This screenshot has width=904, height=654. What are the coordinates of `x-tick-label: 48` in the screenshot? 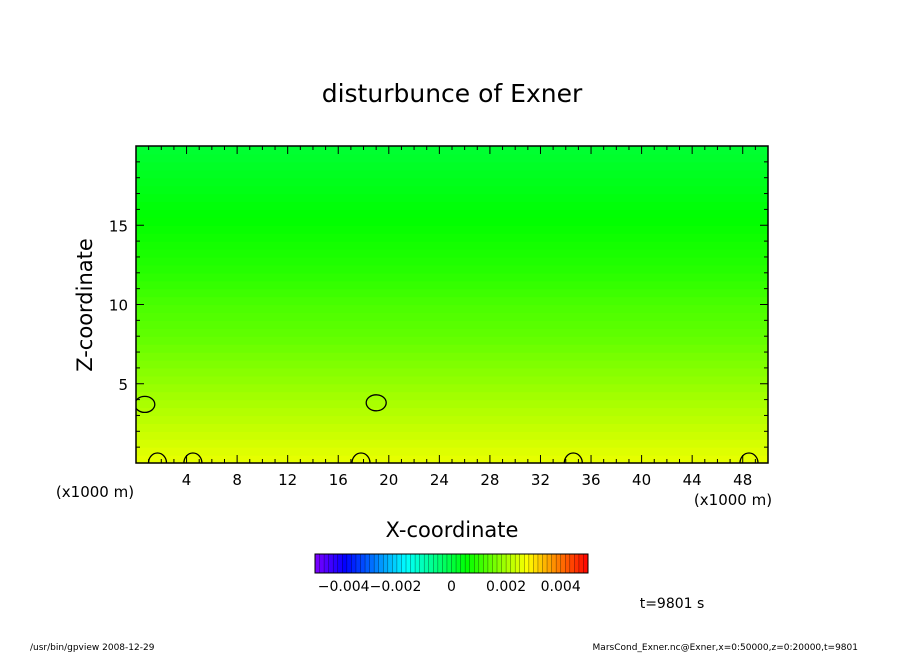 It's located at (742, 480).